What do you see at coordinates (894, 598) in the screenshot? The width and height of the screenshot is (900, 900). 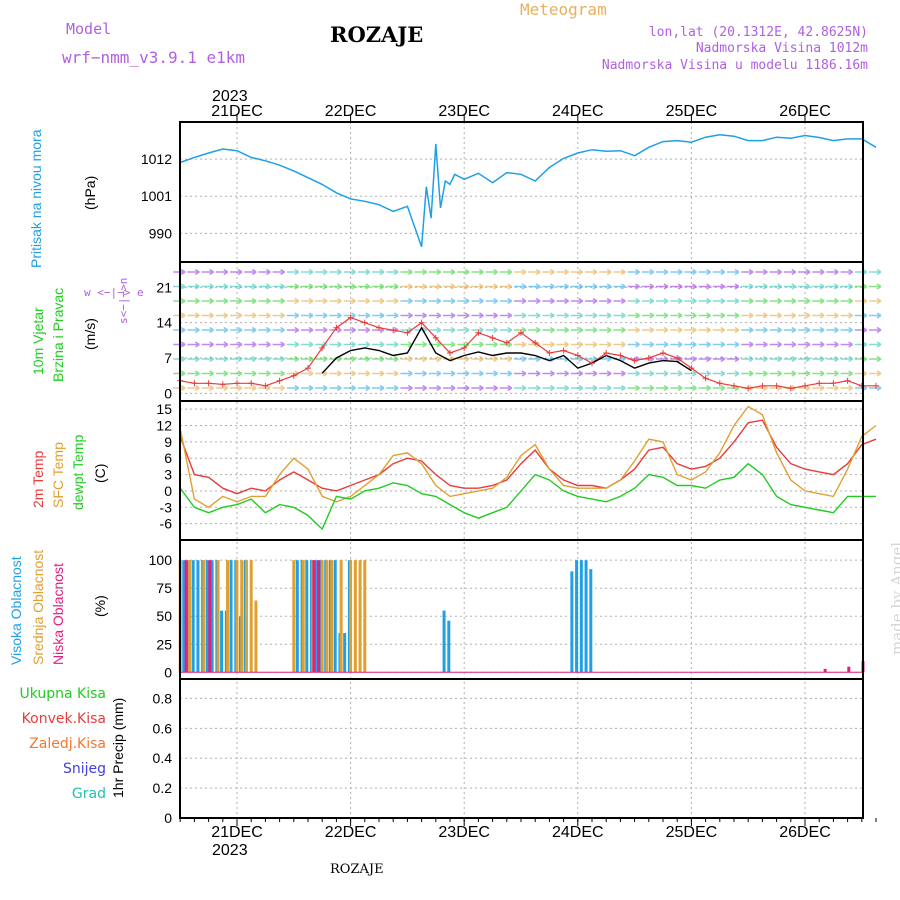 I see `watermark: made by Angel` at bounding box center [894, 598].